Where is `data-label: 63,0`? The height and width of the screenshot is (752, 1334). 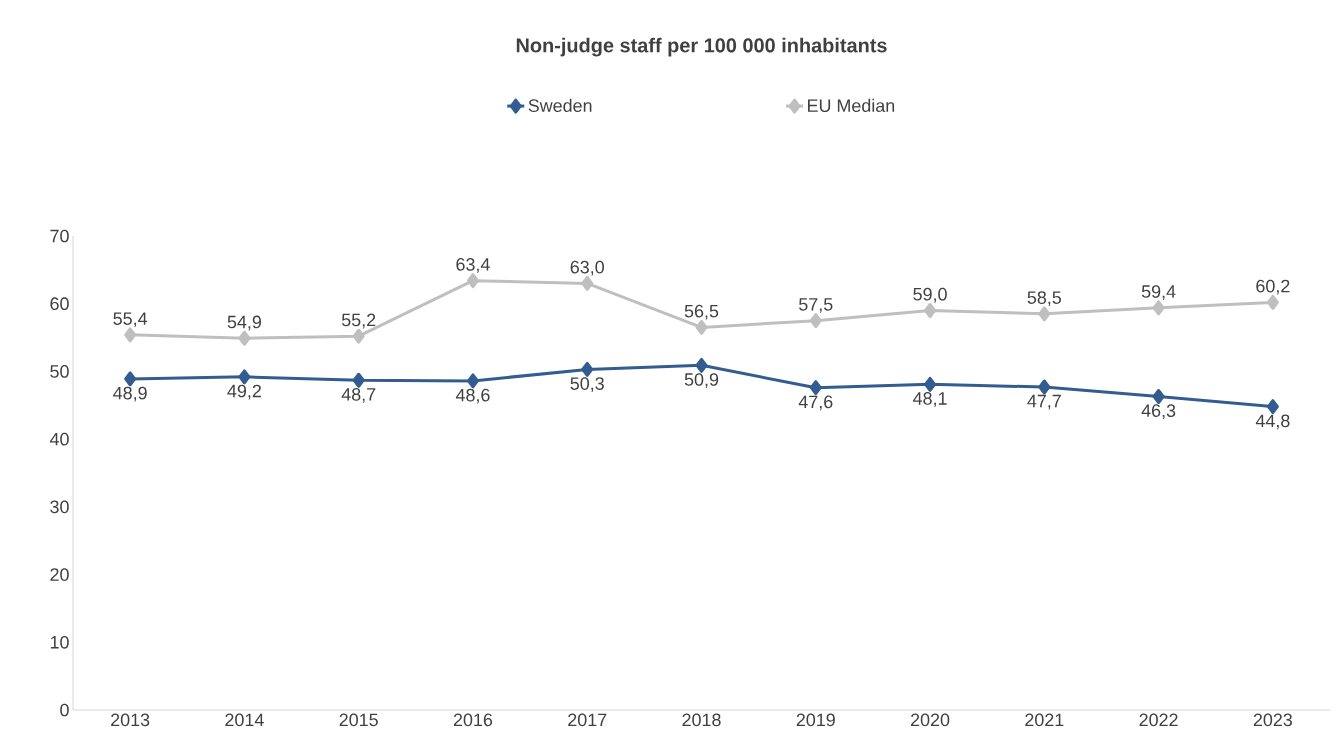
data-label: 63,0 is located at coordinates (587, 268).